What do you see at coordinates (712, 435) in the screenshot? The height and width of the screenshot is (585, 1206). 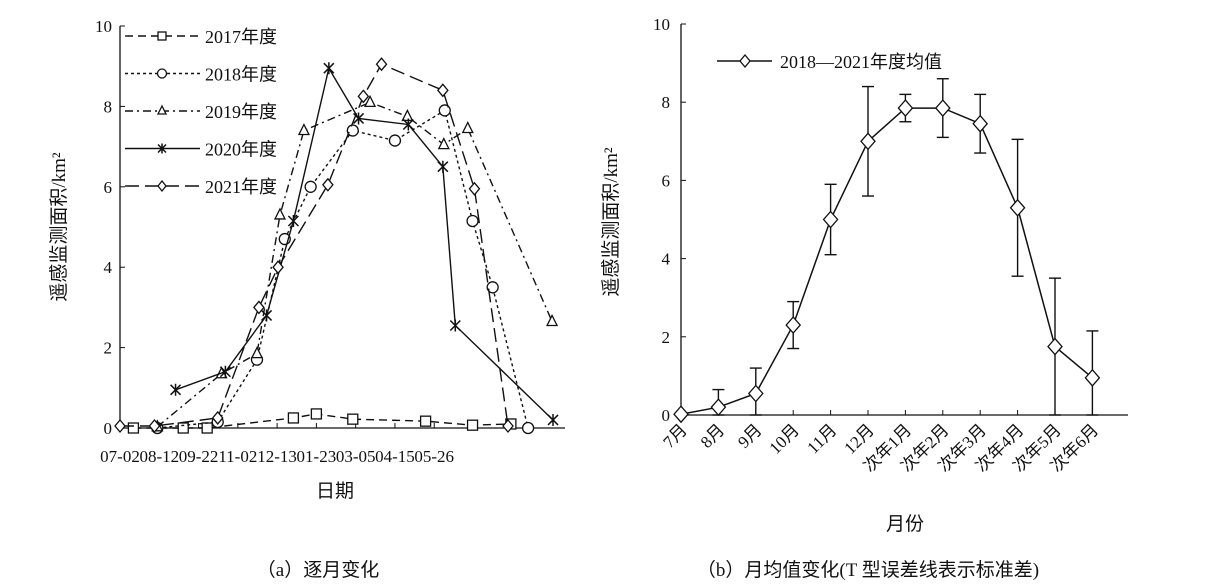 I see `chart-b-x-tick-label: 8月` at bounding box center [712, 435].